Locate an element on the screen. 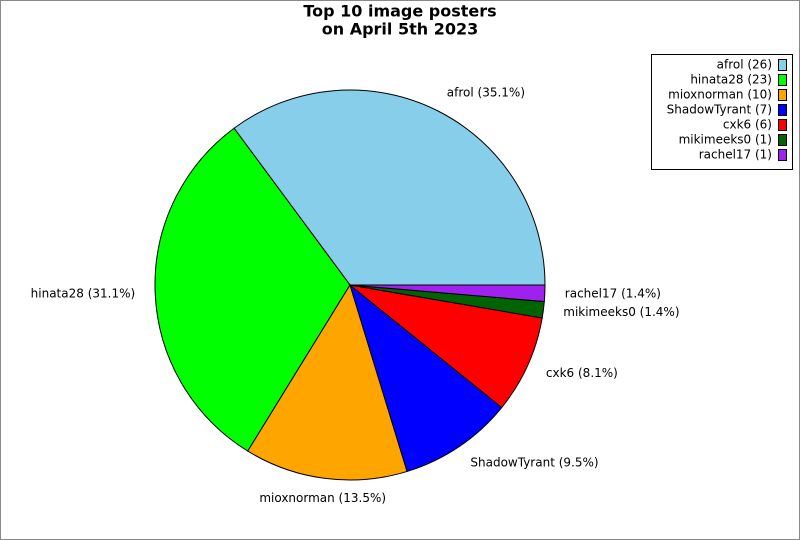  legend-label: rachel17 (1) is located at coordinates (735, 155).